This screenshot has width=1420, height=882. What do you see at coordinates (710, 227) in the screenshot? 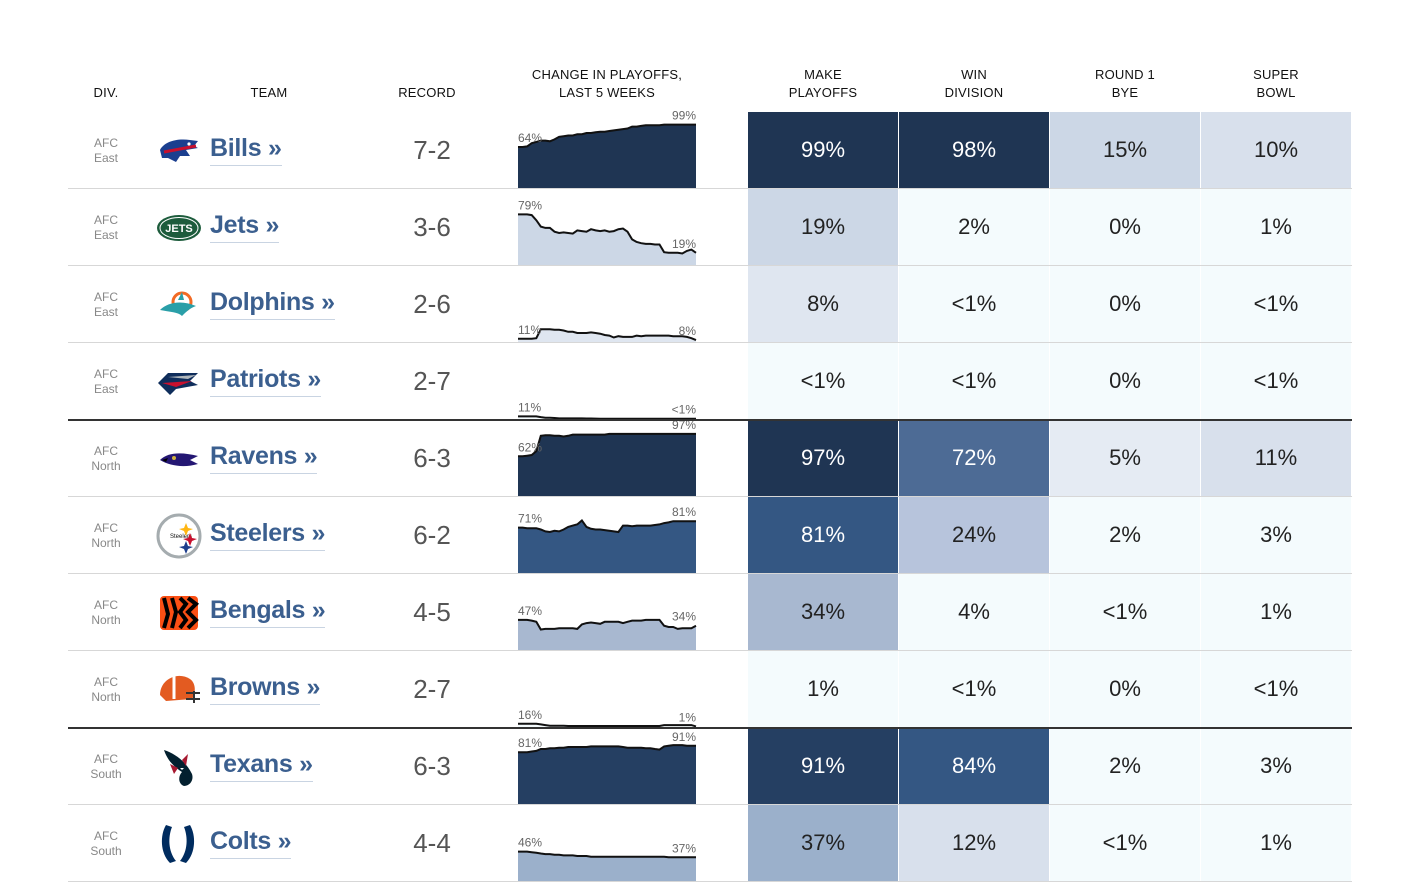
I see `table-row: AFC East JETS Jets » 3-6 79% 19% 19% 2% 0% 1%` at bounding box center [710, 227].